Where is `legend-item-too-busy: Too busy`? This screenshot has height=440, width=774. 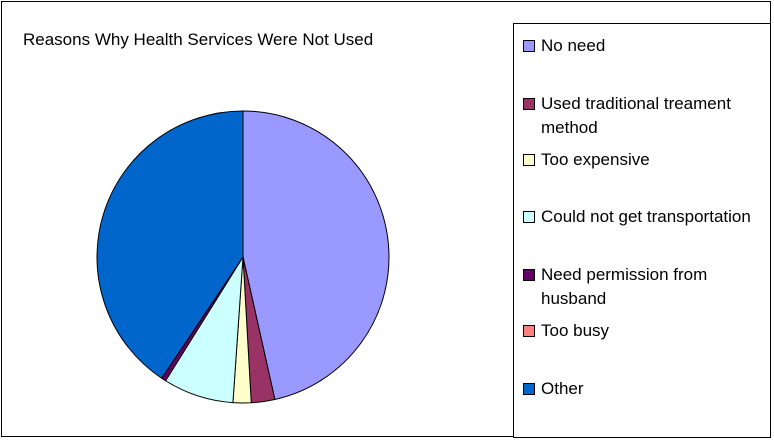 legend-item-too-busy: Too busy is located at coordinates (648, 331).